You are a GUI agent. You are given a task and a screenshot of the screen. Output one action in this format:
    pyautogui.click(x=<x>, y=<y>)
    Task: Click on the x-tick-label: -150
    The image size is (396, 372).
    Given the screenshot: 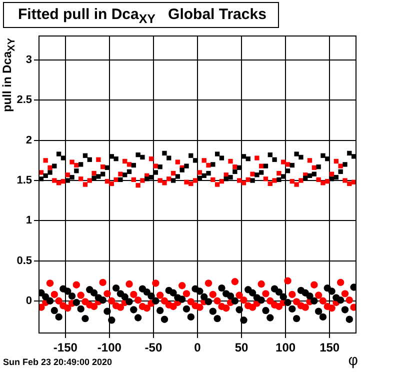 What is the action you would take?
    pyautogui.click(x=65, y=347)
    